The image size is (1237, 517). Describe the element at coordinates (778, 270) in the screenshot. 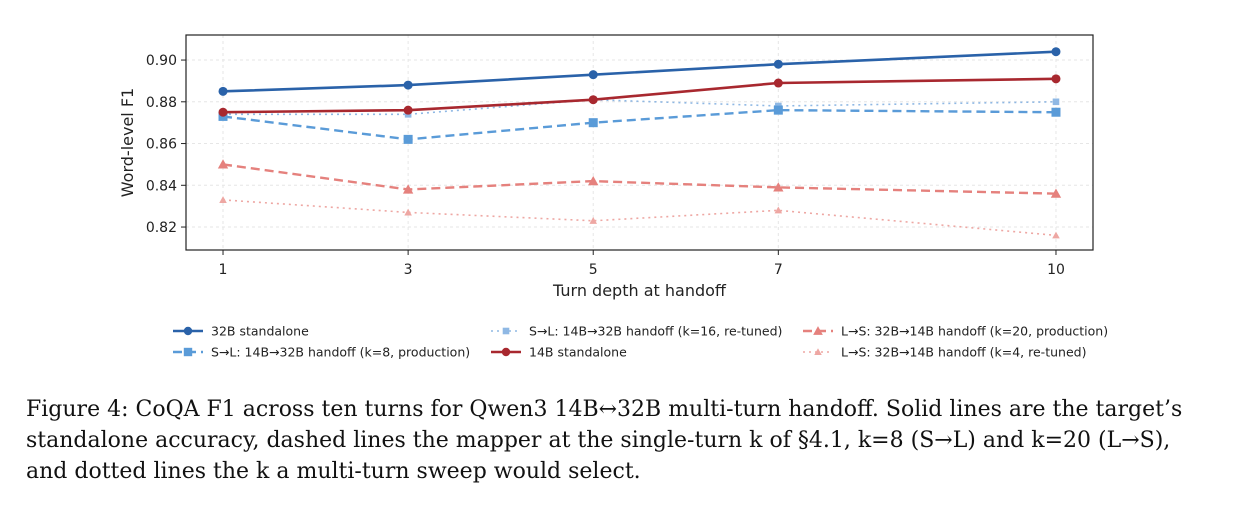

I see `x-tick-label: 7` at that location.